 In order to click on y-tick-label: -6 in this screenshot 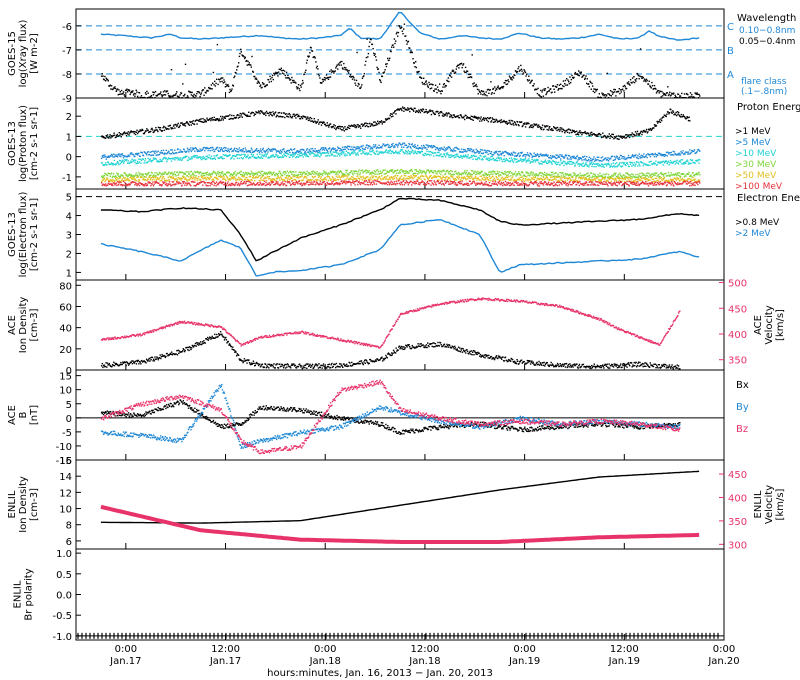, I will do `click(67, 27)`.